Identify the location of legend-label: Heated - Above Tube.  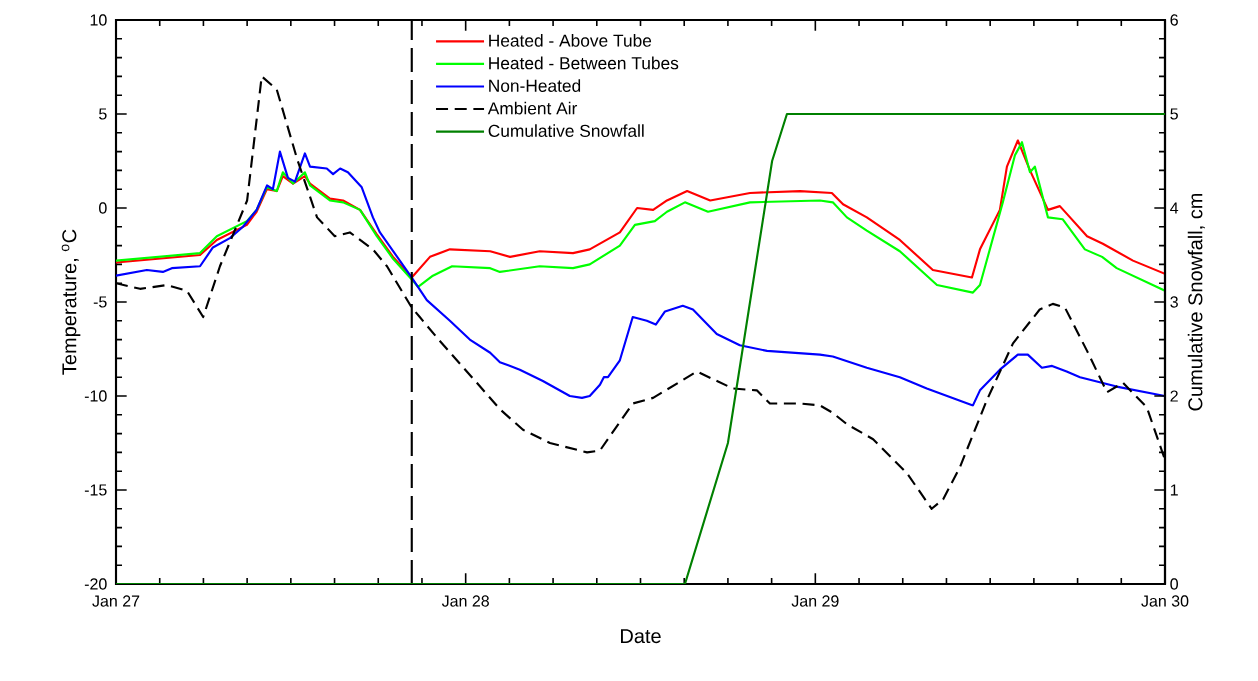
(570, 40).